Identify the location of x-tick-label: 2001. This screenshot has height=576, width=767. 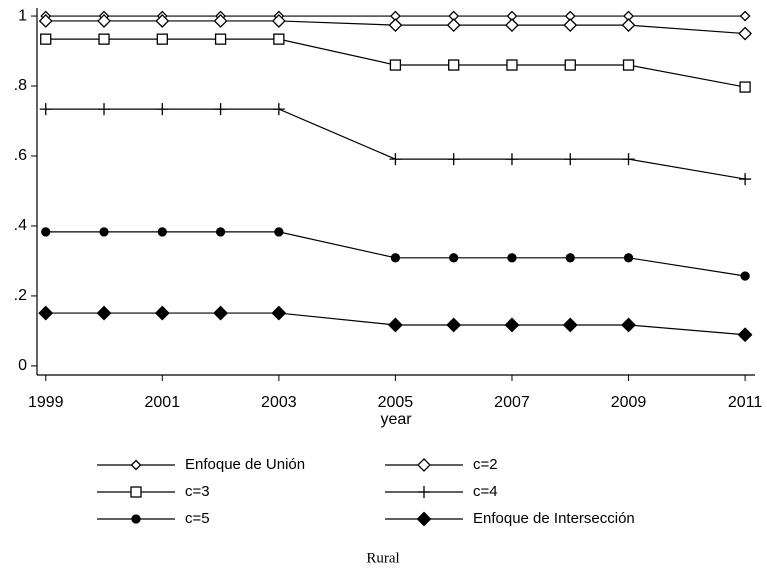
(163, 402).